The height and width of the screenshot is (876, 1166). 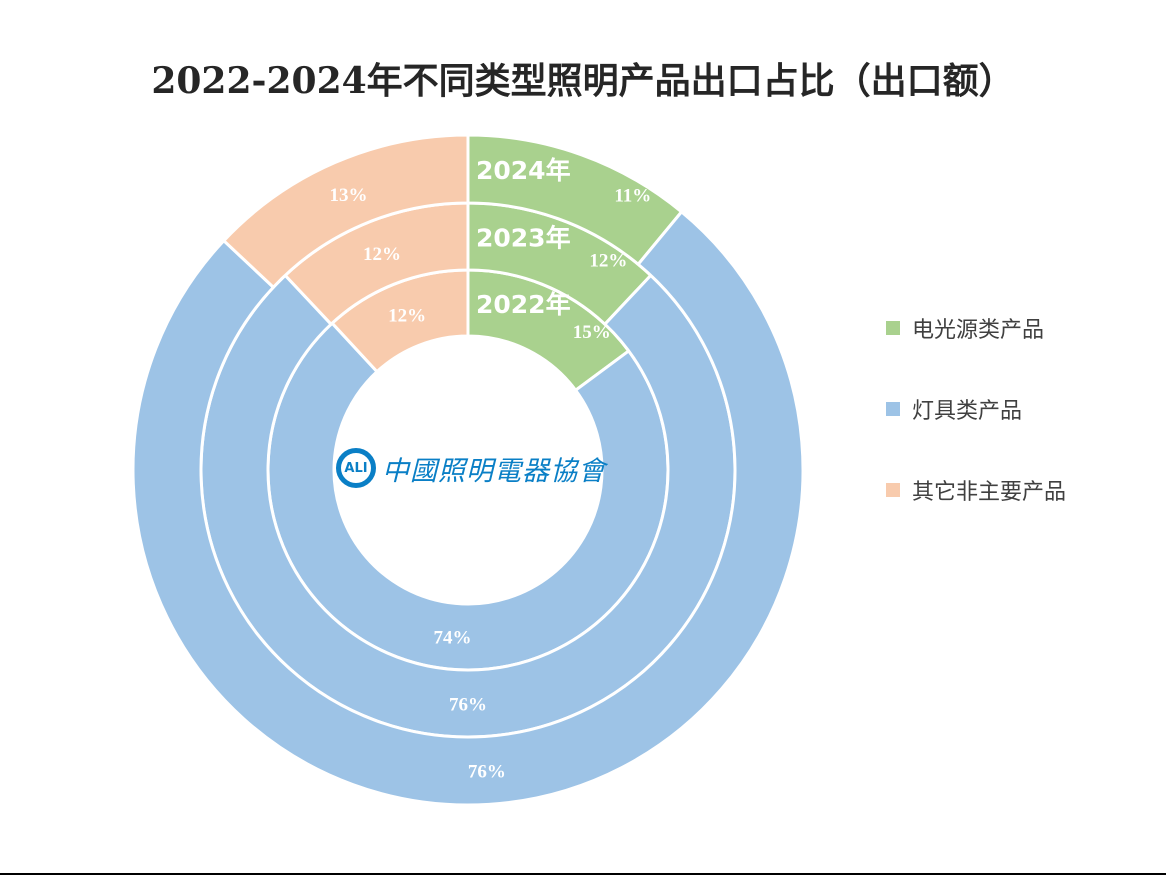 I want to click on data-label: 13%, so click(x=348, y=195).